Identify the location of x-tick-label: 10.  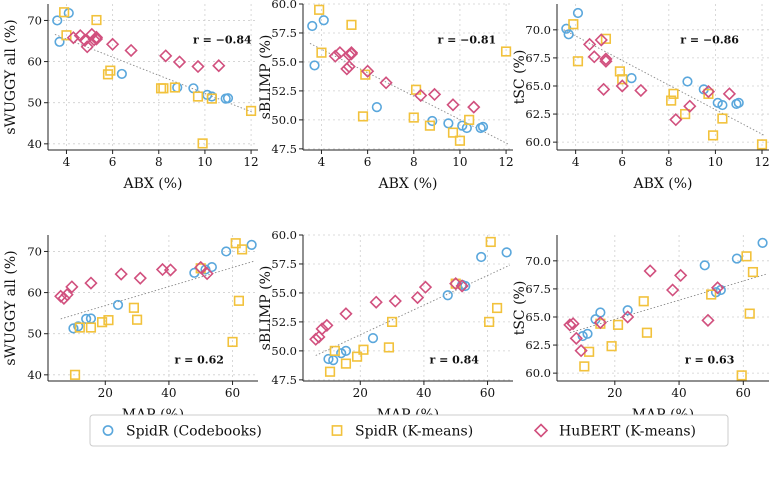
(459, 162).